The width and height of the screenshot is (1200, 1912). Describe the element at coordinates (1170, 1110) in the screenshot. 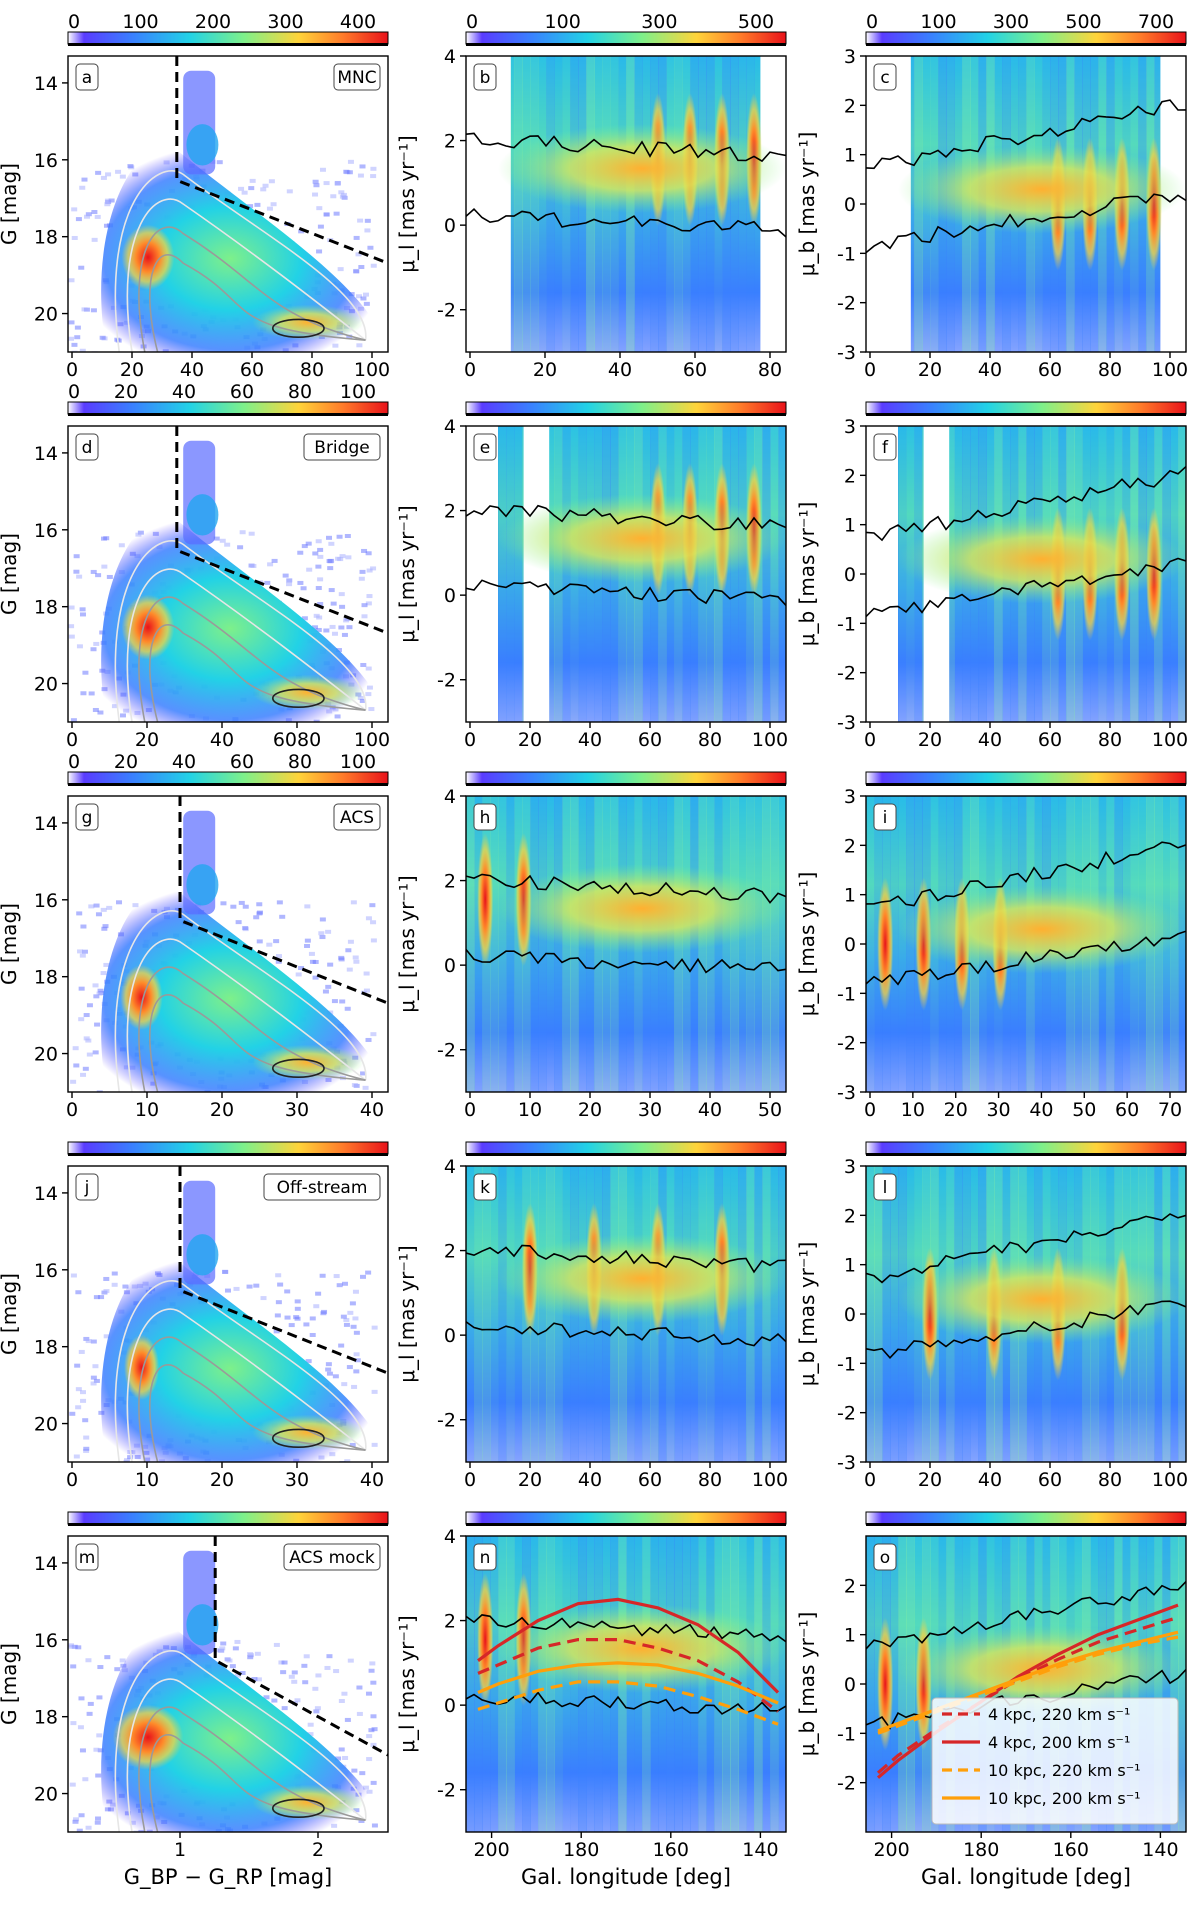

I see `x-tick-label: 70` at that location.